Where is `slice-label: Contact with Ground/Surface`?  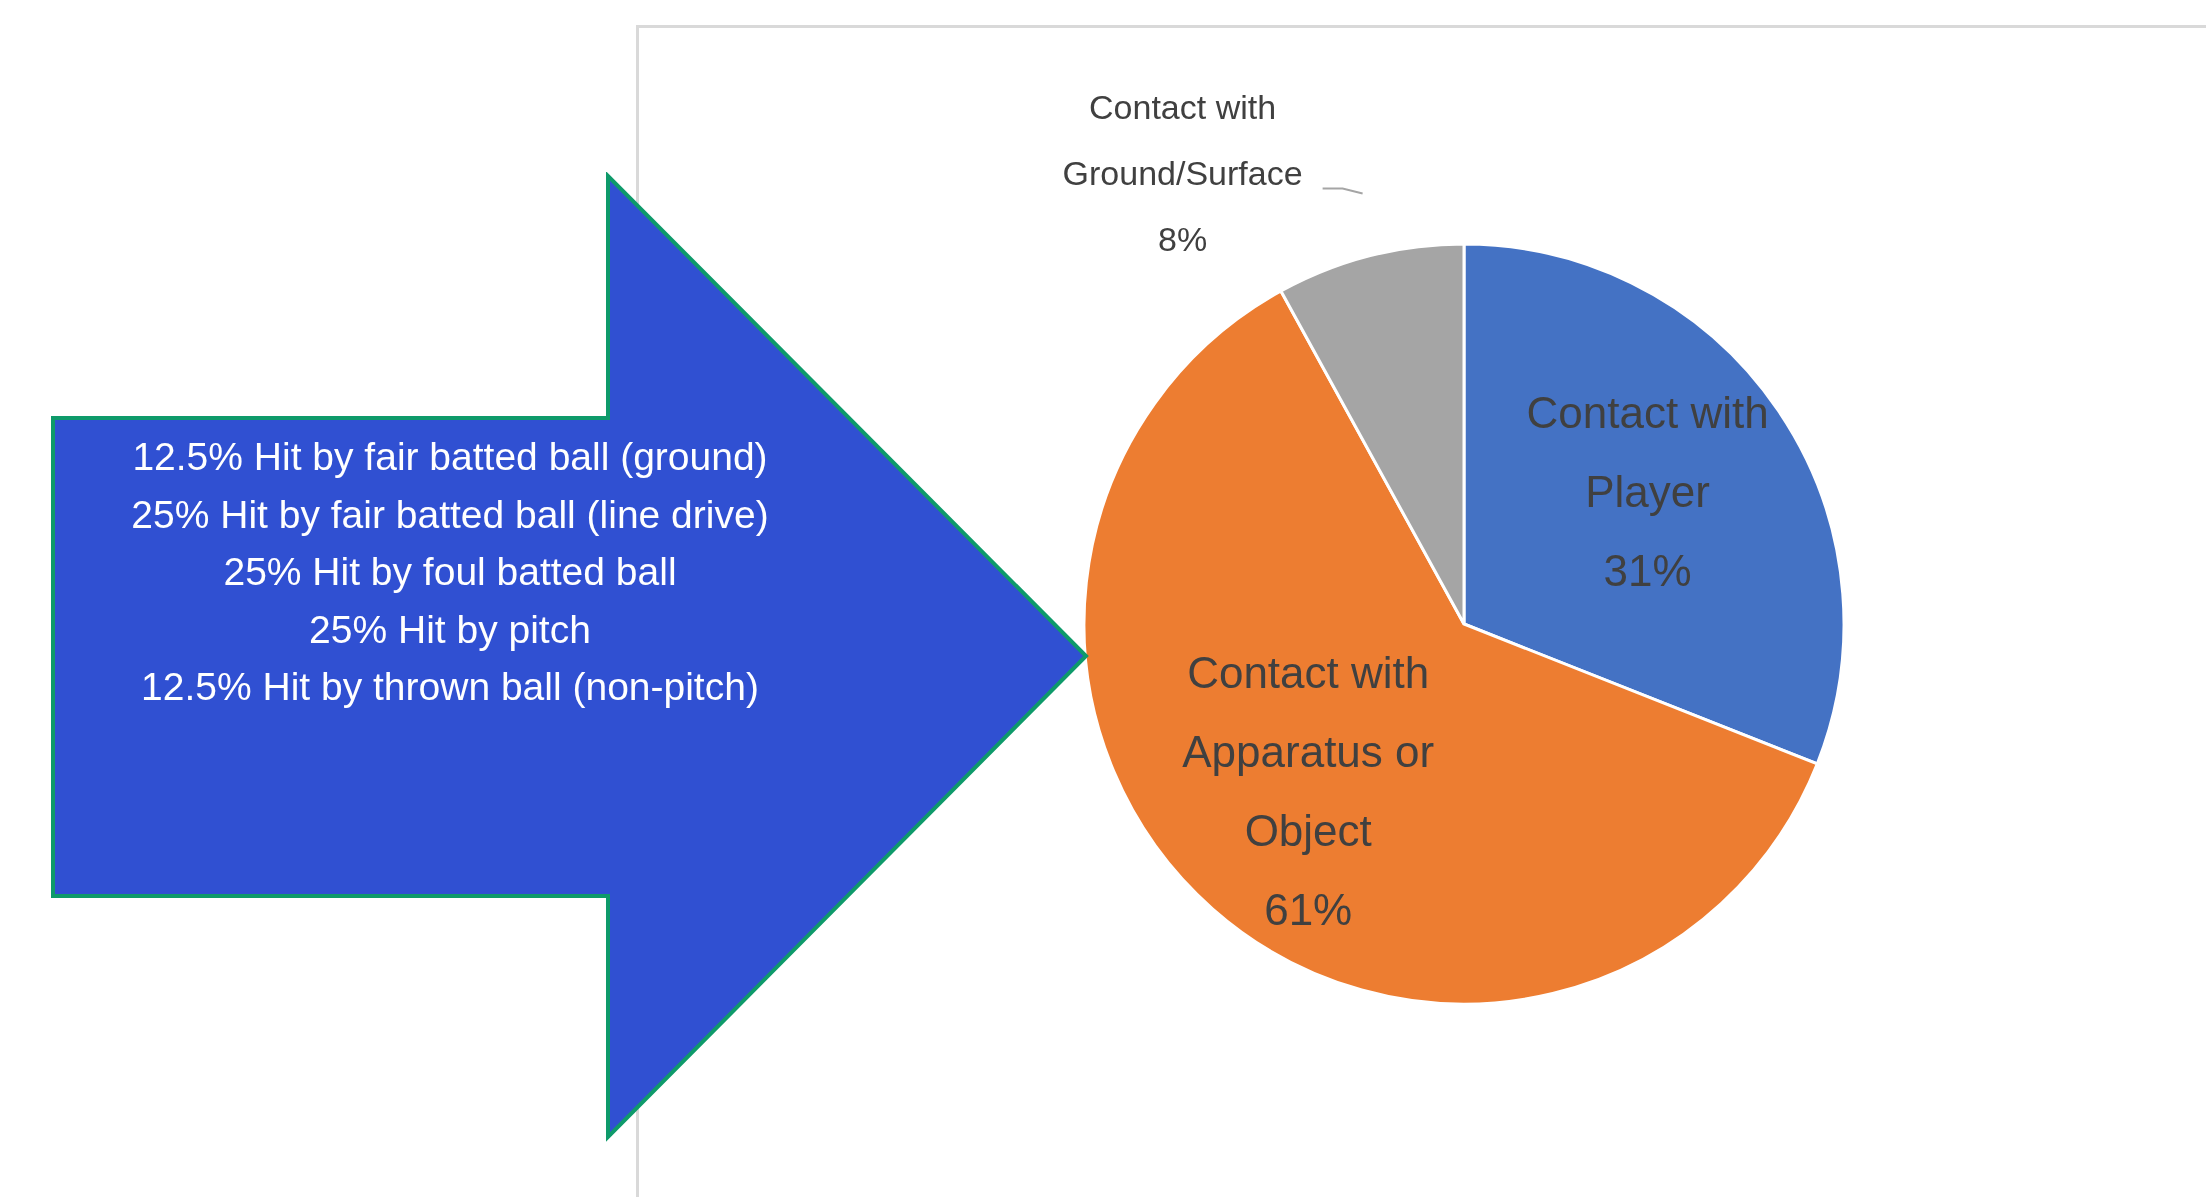
slice-label: Contact with Ground/Surface is located at coordinates (1182, 139).